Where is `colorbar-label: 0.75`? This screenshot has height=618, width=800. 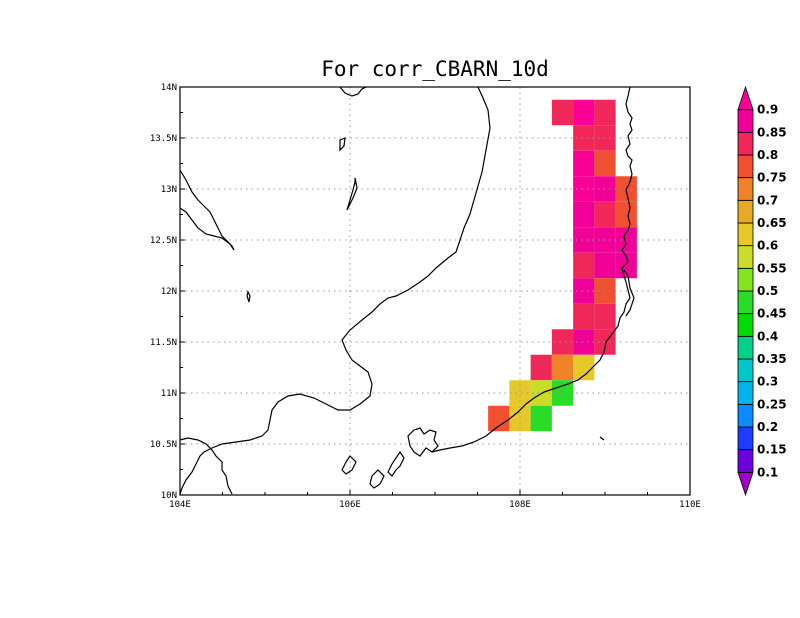
colorbar-label: 0.75 is located at coordinates (772, 178).